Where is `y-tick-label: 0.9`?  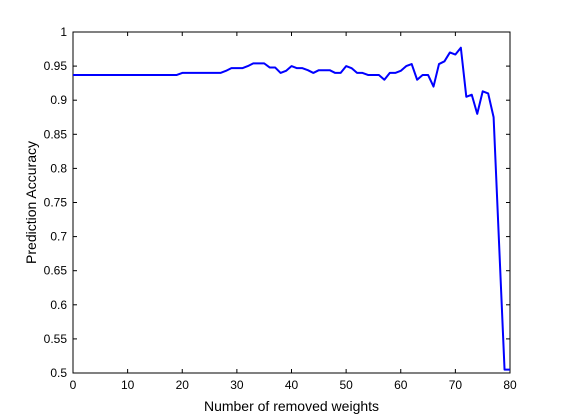 y-tick-label: 0.9 is located at coordinates (58, 100).